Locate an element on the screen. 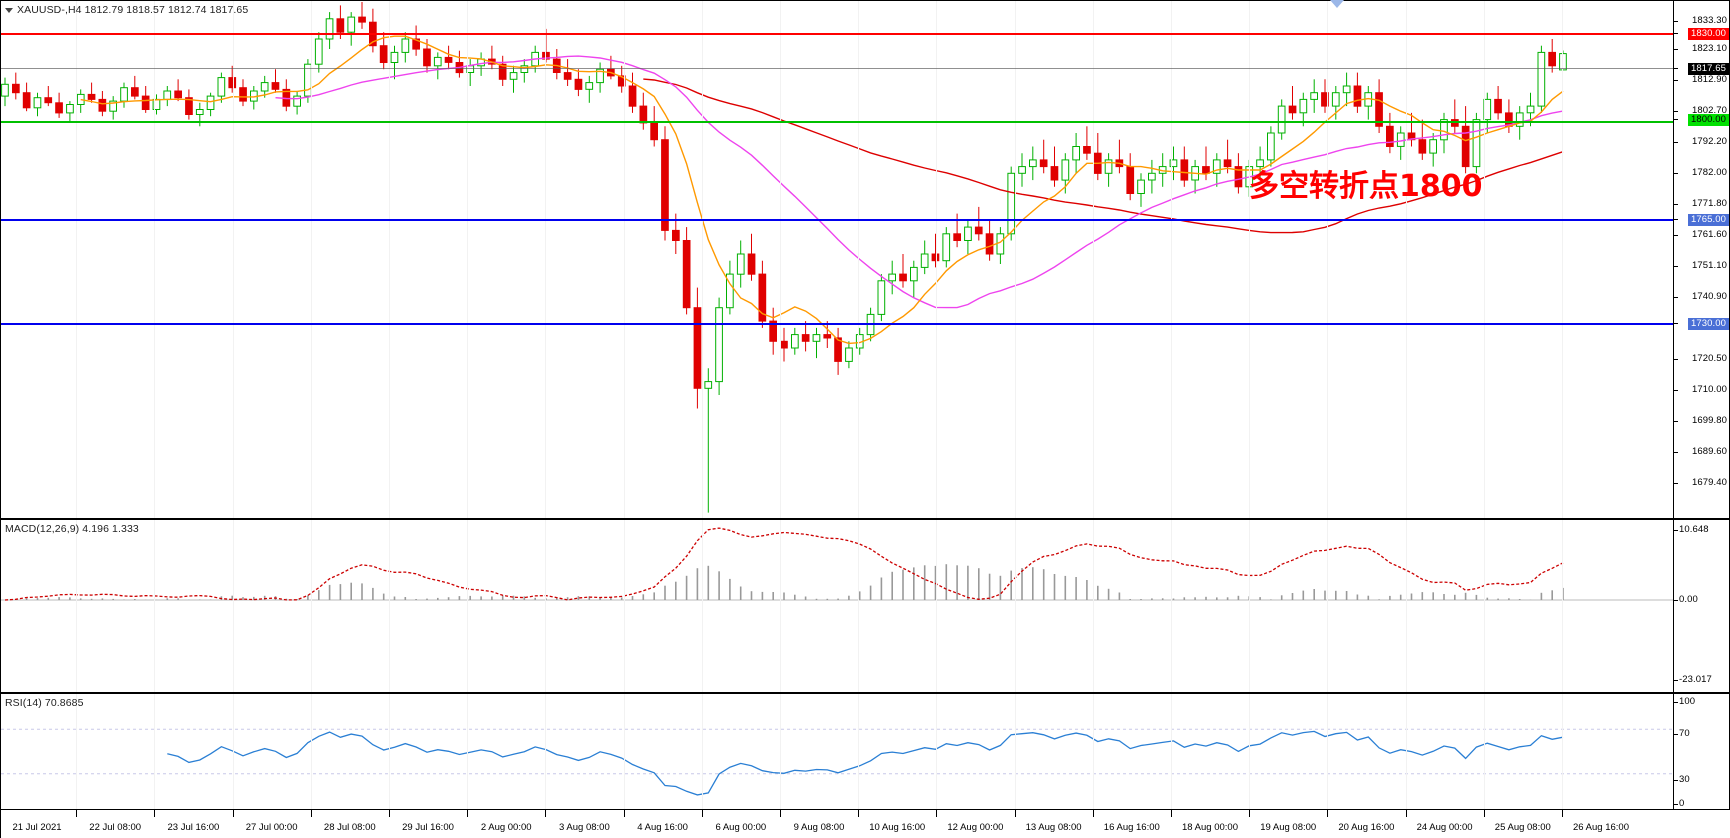 The width and height of the screenshot is (1730, 838). rsi-indicator-panel: RSI(14) 70.8685 100 70 30 0 is located at coordinates (865, 751).